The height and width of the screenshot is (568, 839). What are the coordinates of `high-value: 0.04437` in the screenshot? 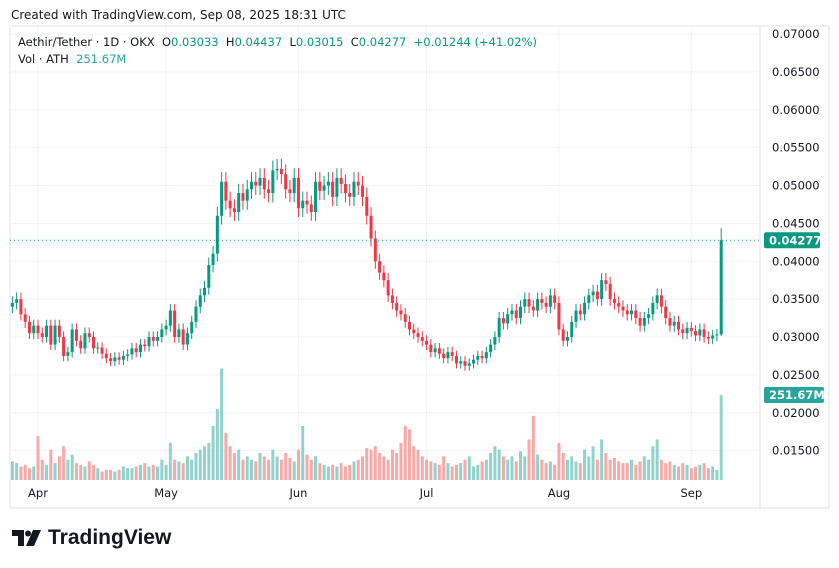 It's located at (258, 42).